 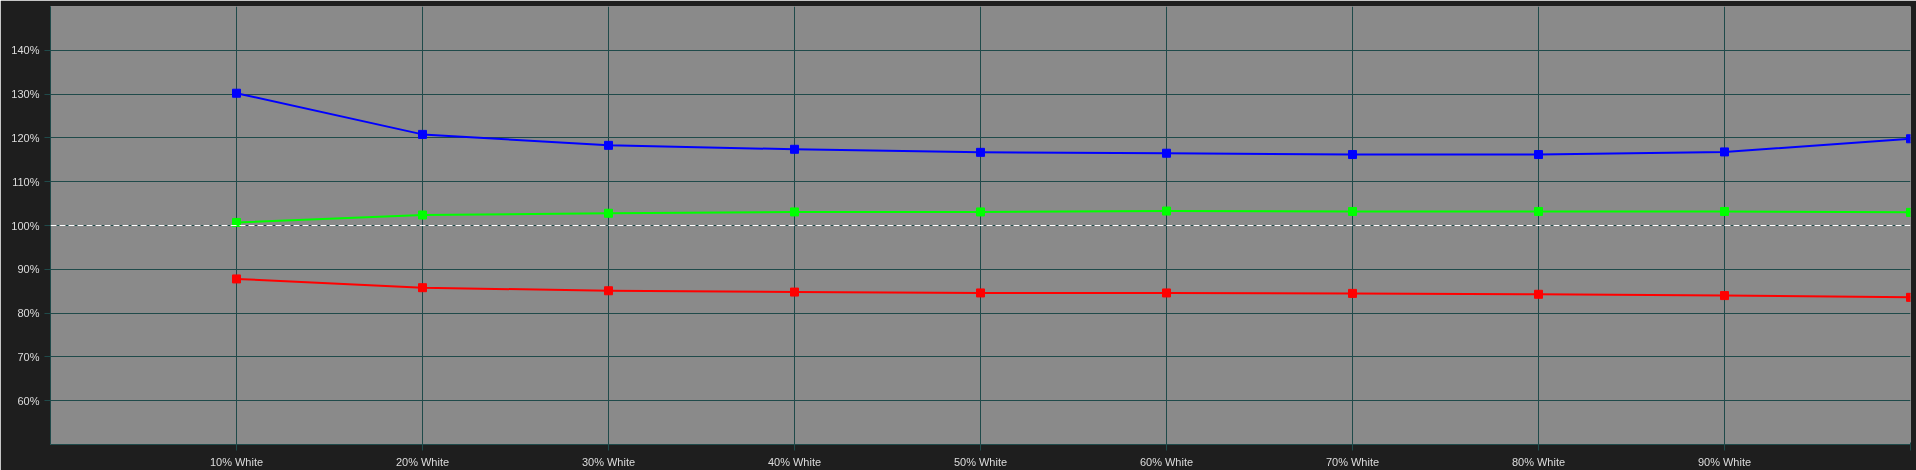 I want to click on x-tick-label: 90% White, so click(x=1724, y=461).